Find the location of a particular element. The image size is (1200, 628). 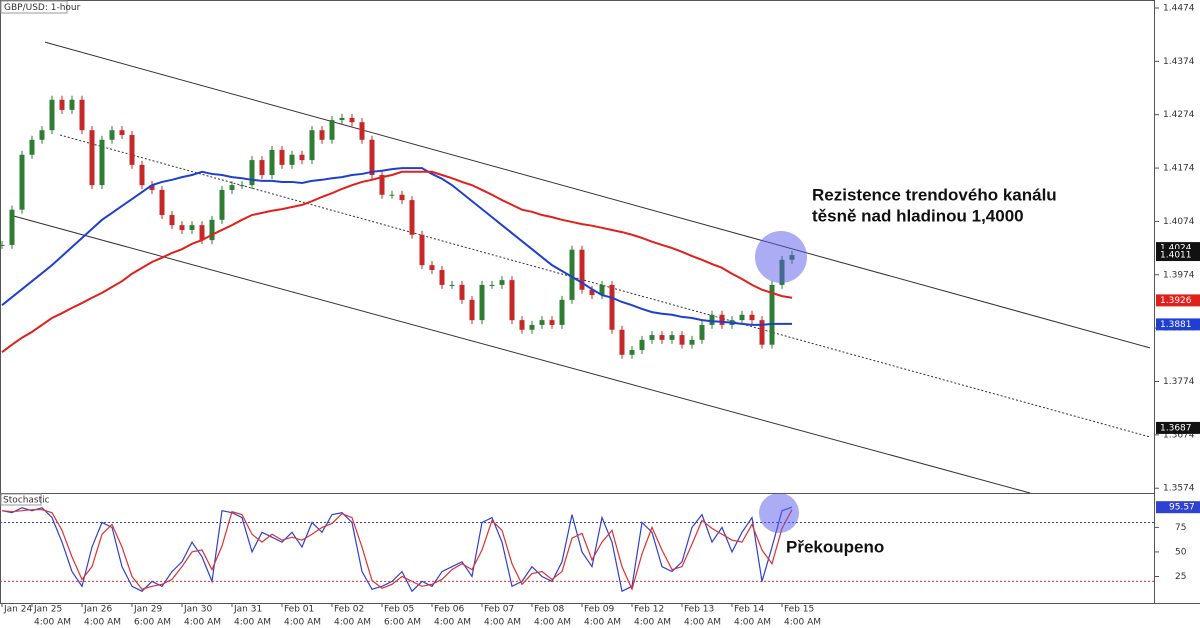

x-tick-label: Feb 01 is located at coordinates (299, 610).